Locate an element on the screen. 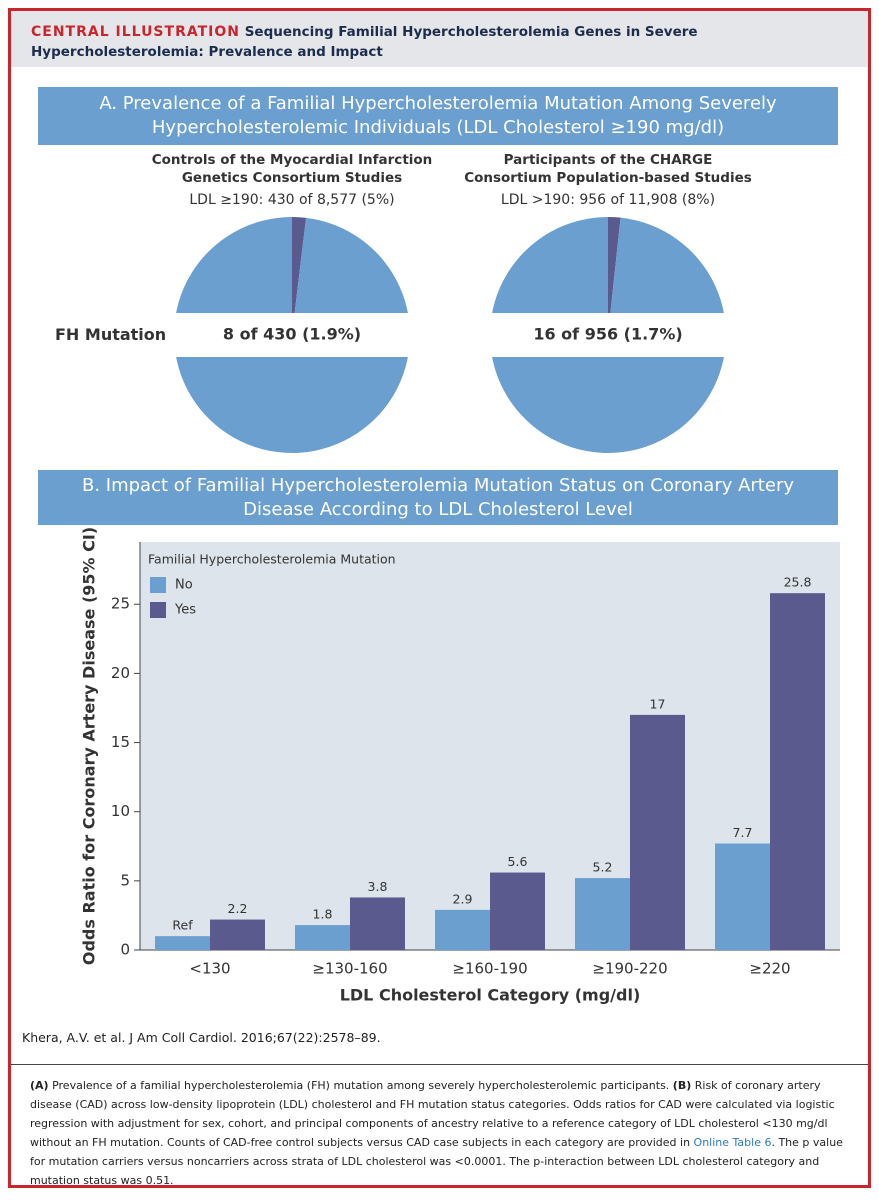  legend-label: No is located at coordinates (184, 585).